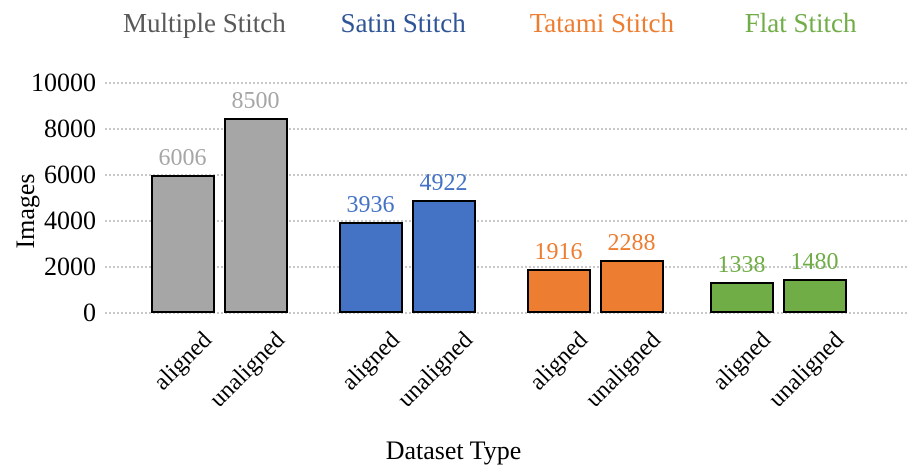  I want to click on y-tick-label: 2000, so click(70, 266).